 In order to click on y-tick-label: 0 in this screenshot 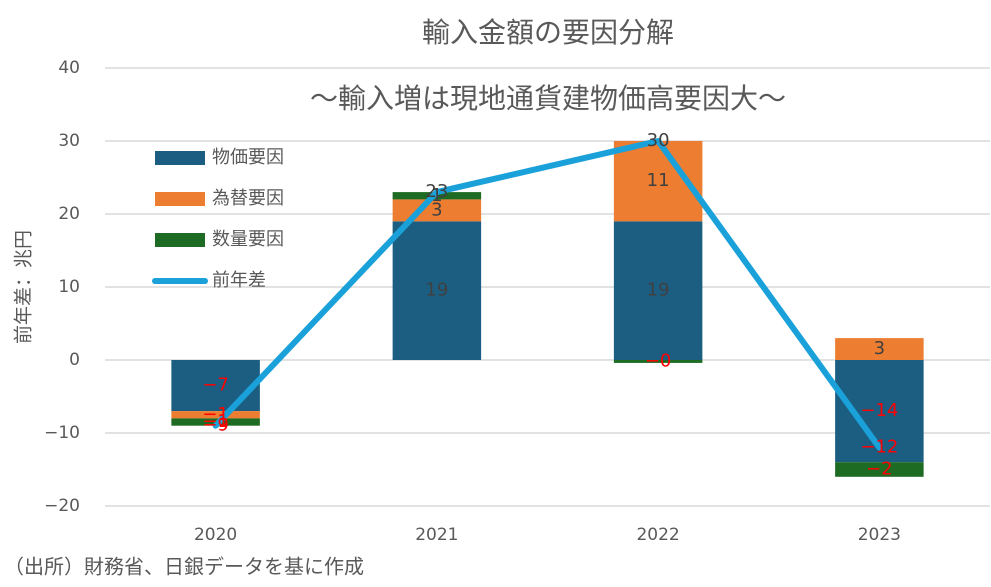, I will do `click(74, 360)`.